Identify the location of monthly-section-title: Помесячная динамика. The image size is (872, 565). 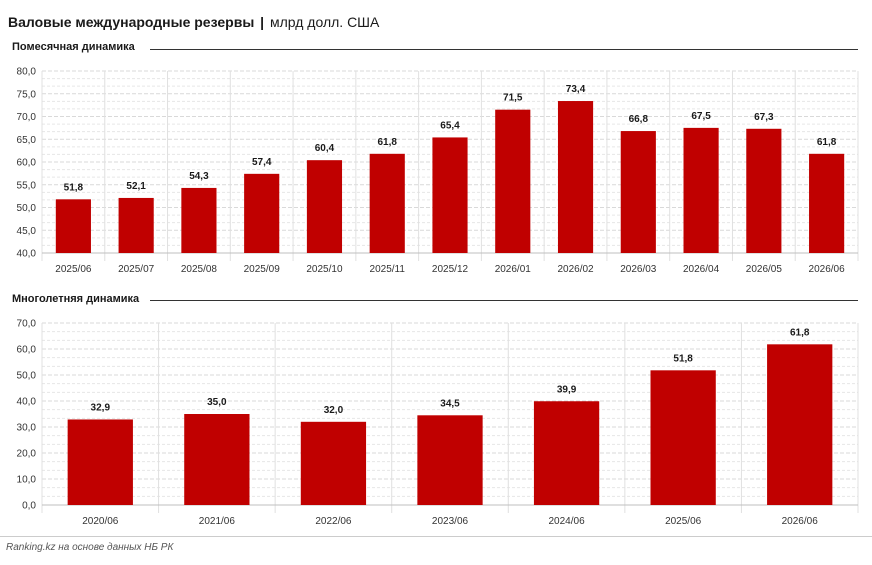
(75, 47).